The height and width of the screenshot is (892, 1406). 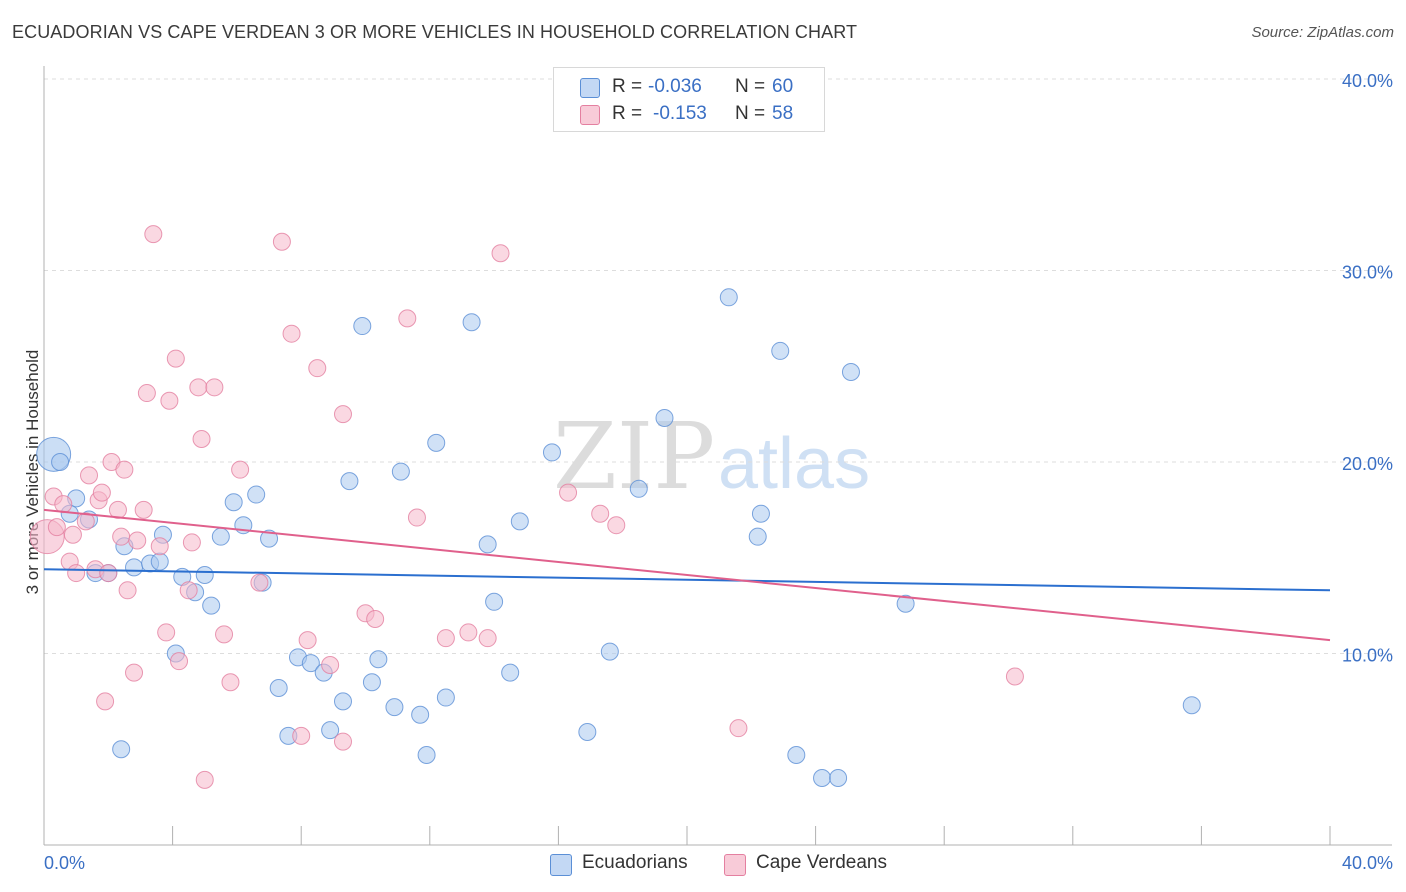 What do you see at coordinates (1367, 656) in the screenshot?
I see `y-tick-label: 10.0%` at bounding box center [1367, 656].